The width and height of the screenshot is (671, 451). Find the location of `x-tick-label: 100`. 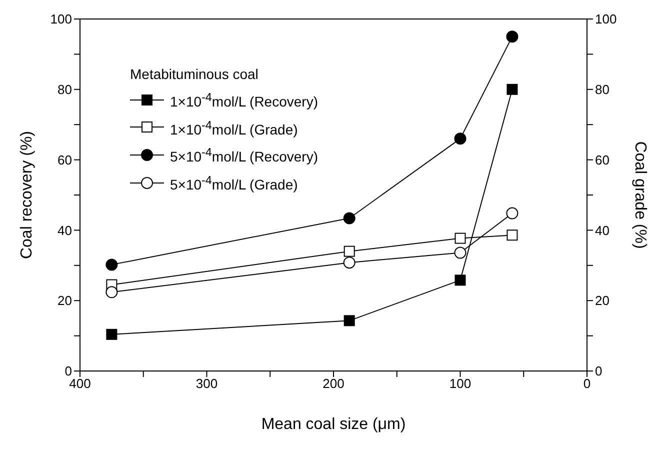

x-tick-label: 100 is located at coordinates (460, 384).